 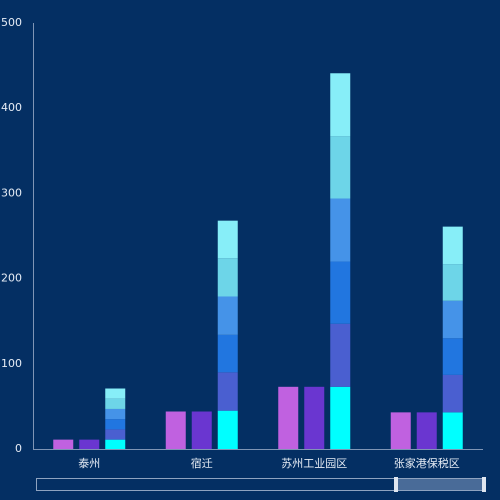 I want to click on data-zoom-slider, so click(x=261, y=484).